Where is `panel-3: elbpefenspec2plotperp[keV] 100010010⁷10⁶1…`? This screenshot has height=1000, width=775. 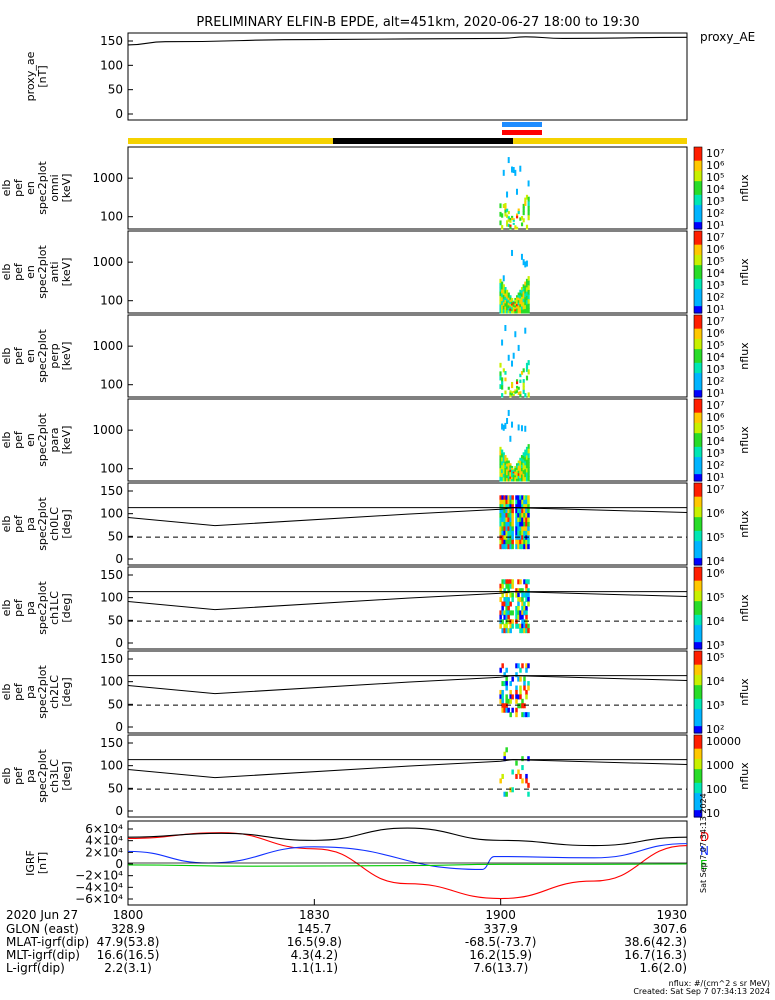 panel-3: elbpefenspec2plotperp[keV] 100010010⁷10⁶1… is located at coordinates (375, 357).